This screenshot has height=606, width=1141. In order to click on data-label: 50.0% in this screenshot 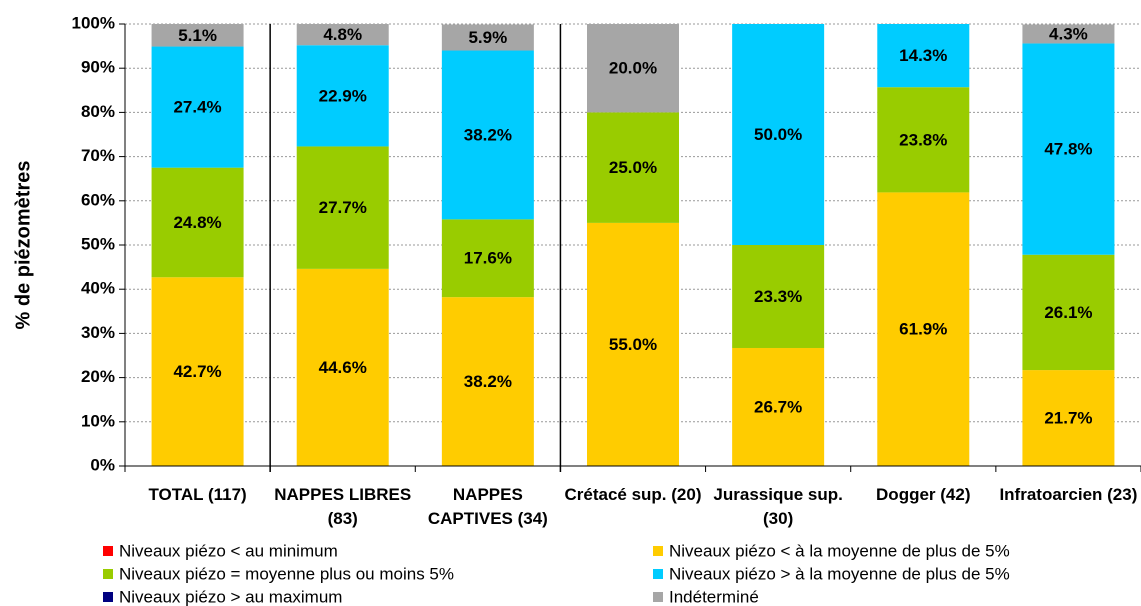, I will do `click(778, 134)`.